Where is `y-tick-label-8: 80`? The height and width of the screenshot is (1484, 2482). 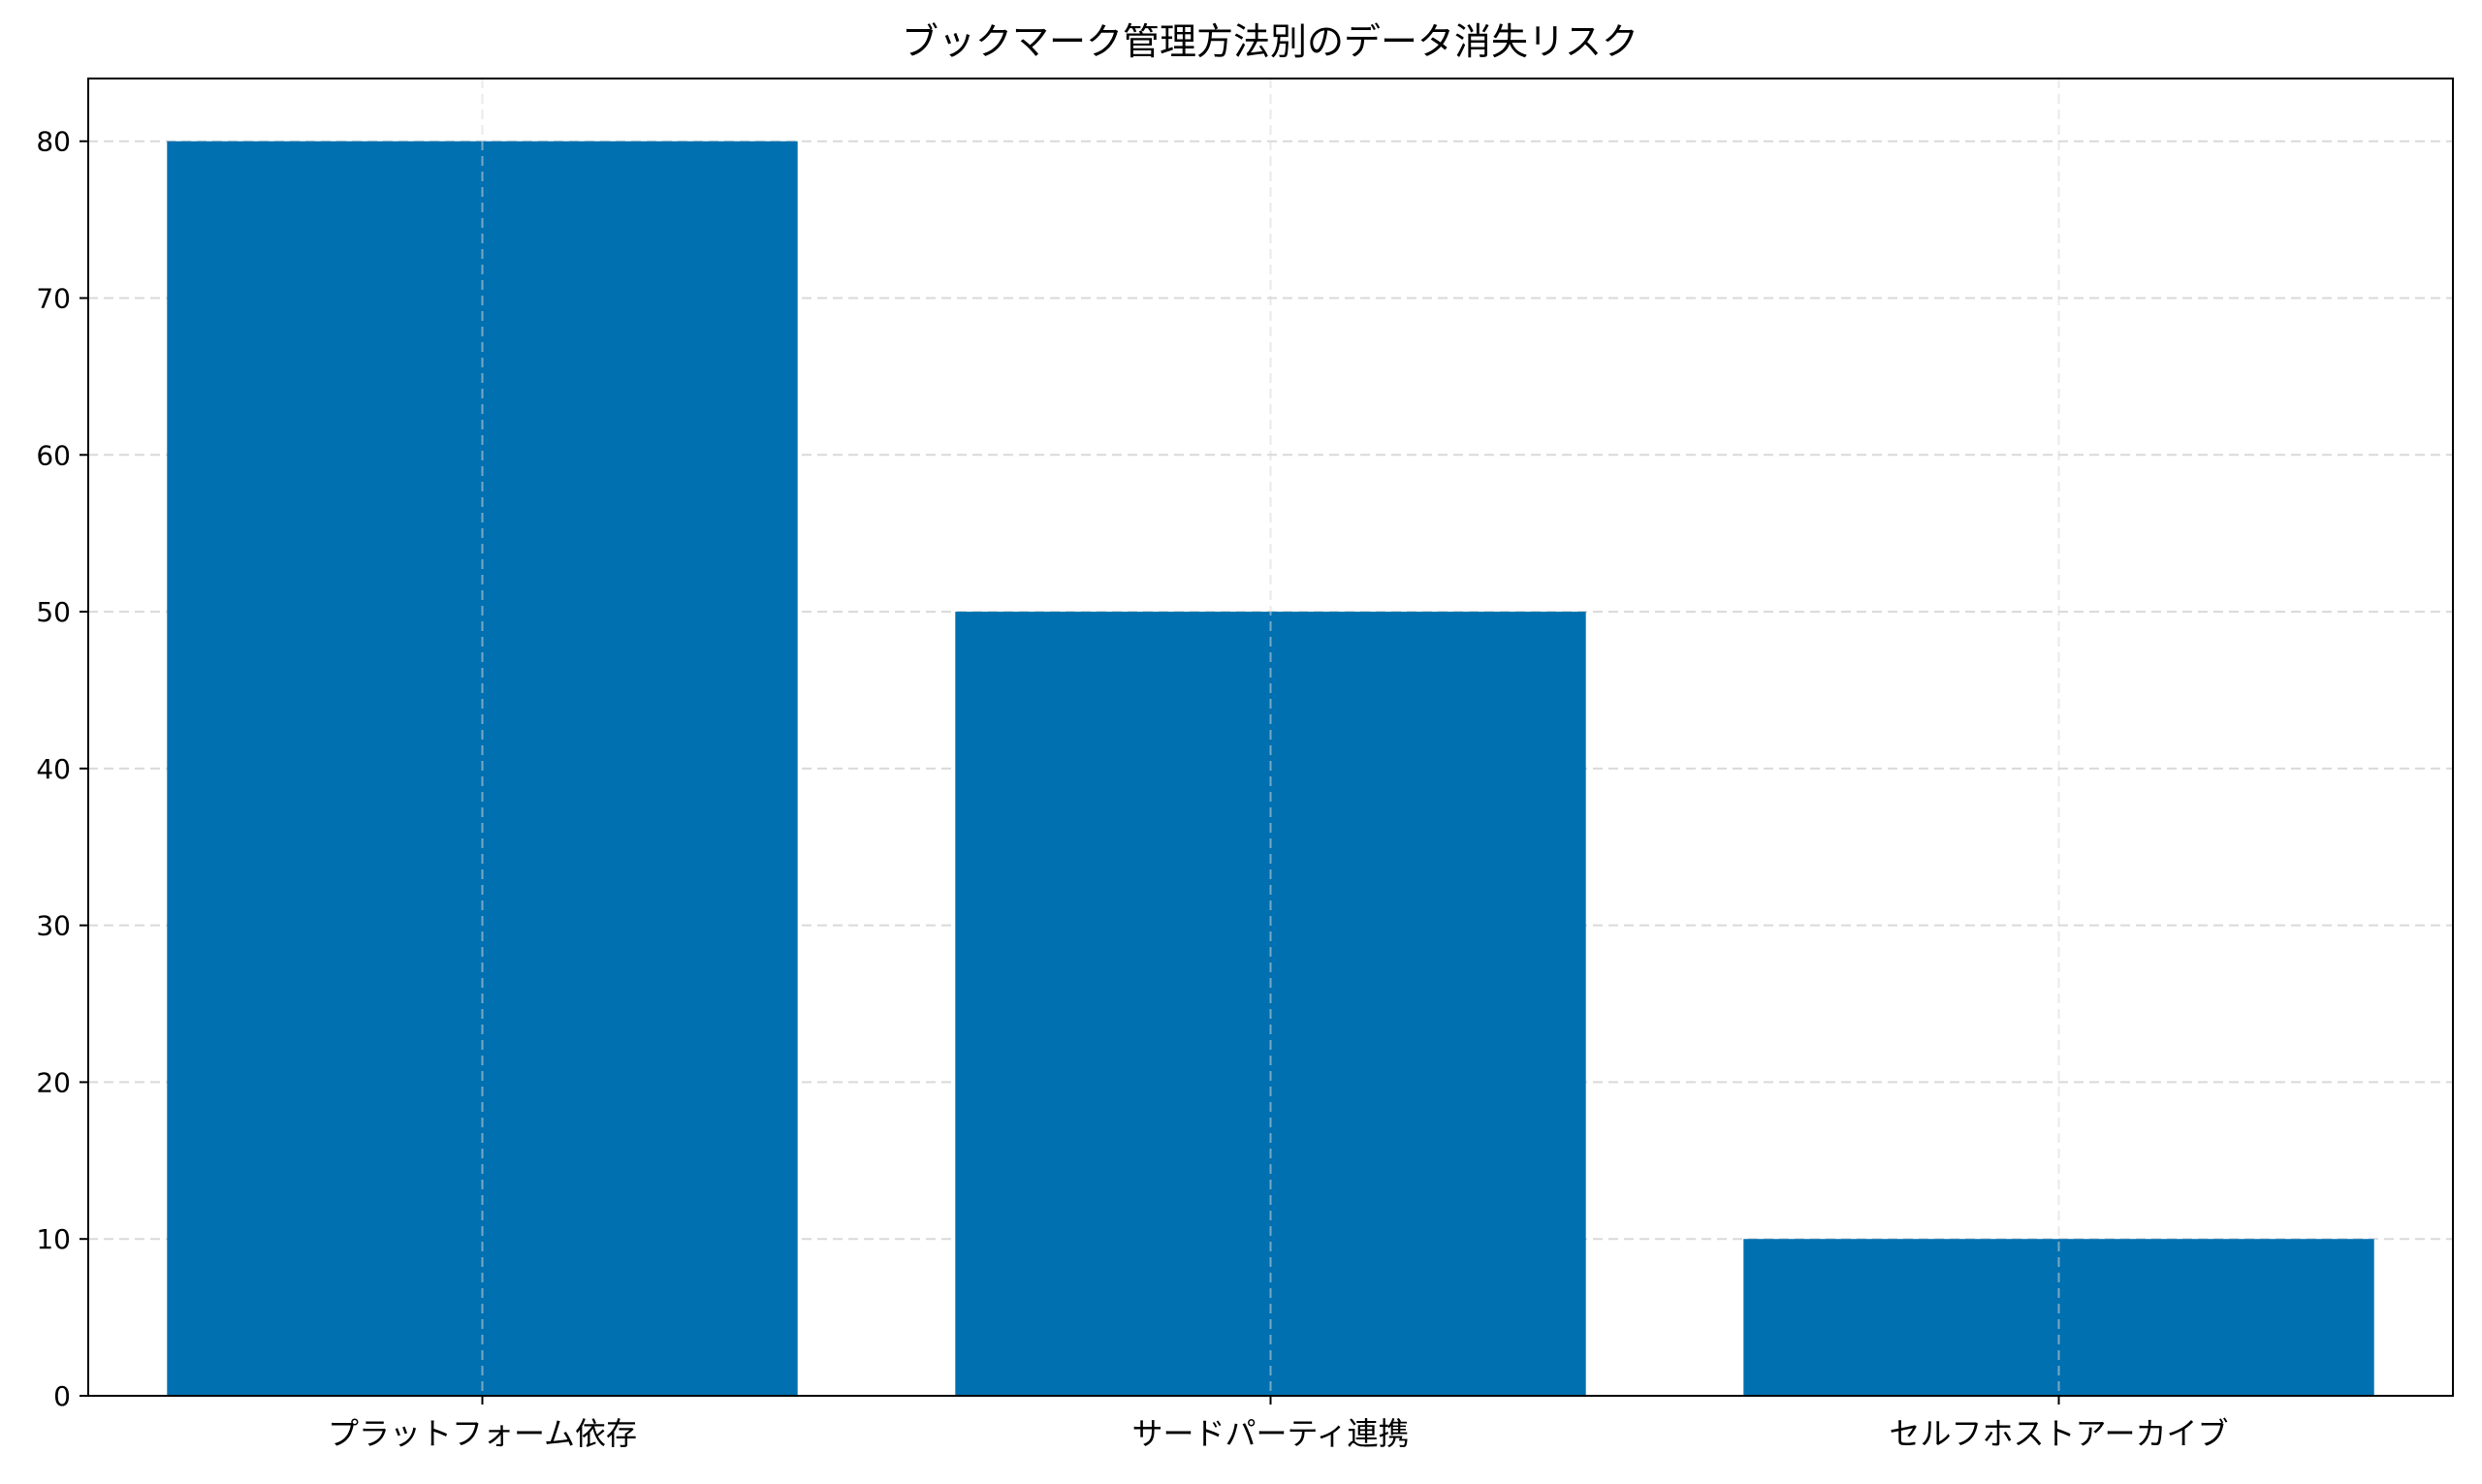 y-tick-label-8: 80 is located at coordinates (53, 142).